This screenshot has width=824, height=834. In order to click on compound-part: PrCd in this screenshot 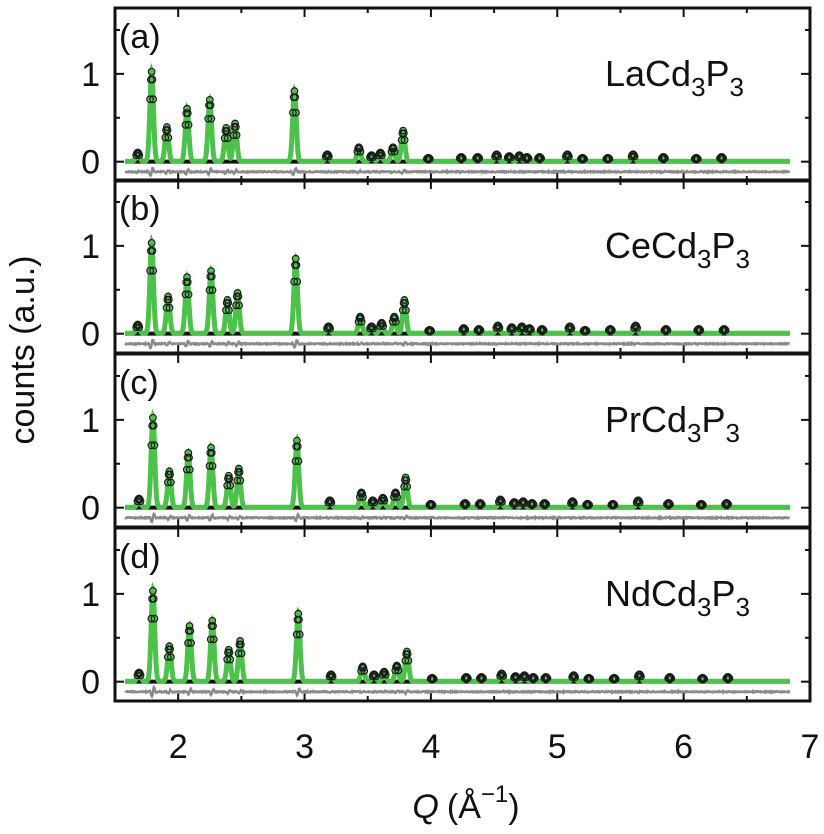, I will do `click(646, 419)`.